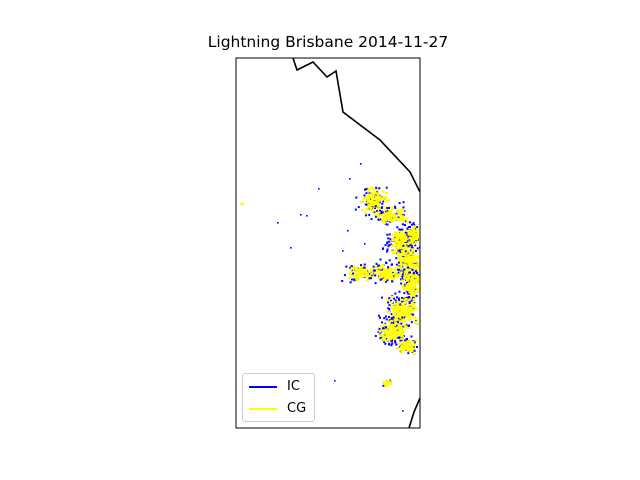 The width and height of the screenshot is (640, 480). Describe the element at coordinates (278, 409) in the screenshot. I see `legend-item-cg: CG` at that location.